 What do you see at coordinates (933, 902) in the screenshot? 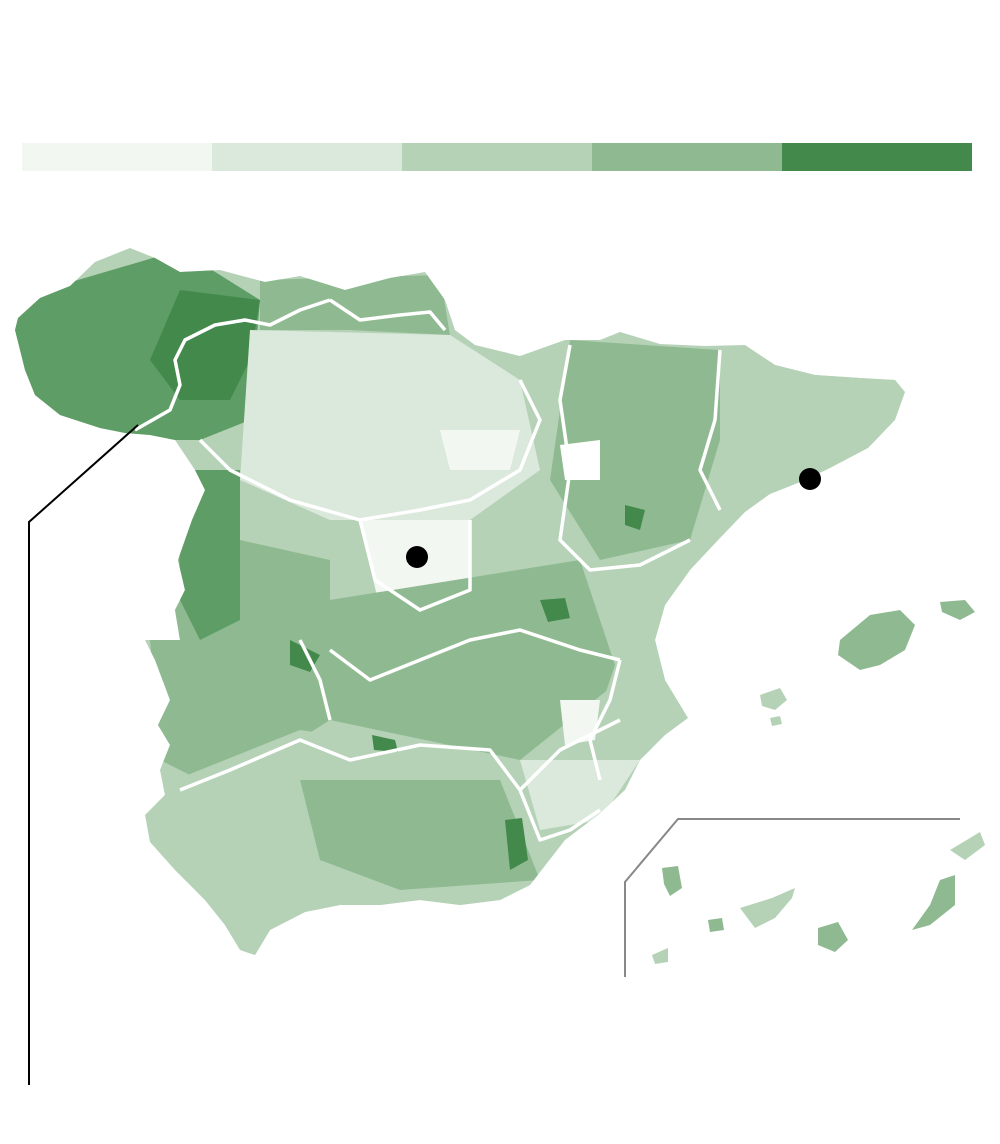
I see `fuerteventura` at bounding box center [933, 902].